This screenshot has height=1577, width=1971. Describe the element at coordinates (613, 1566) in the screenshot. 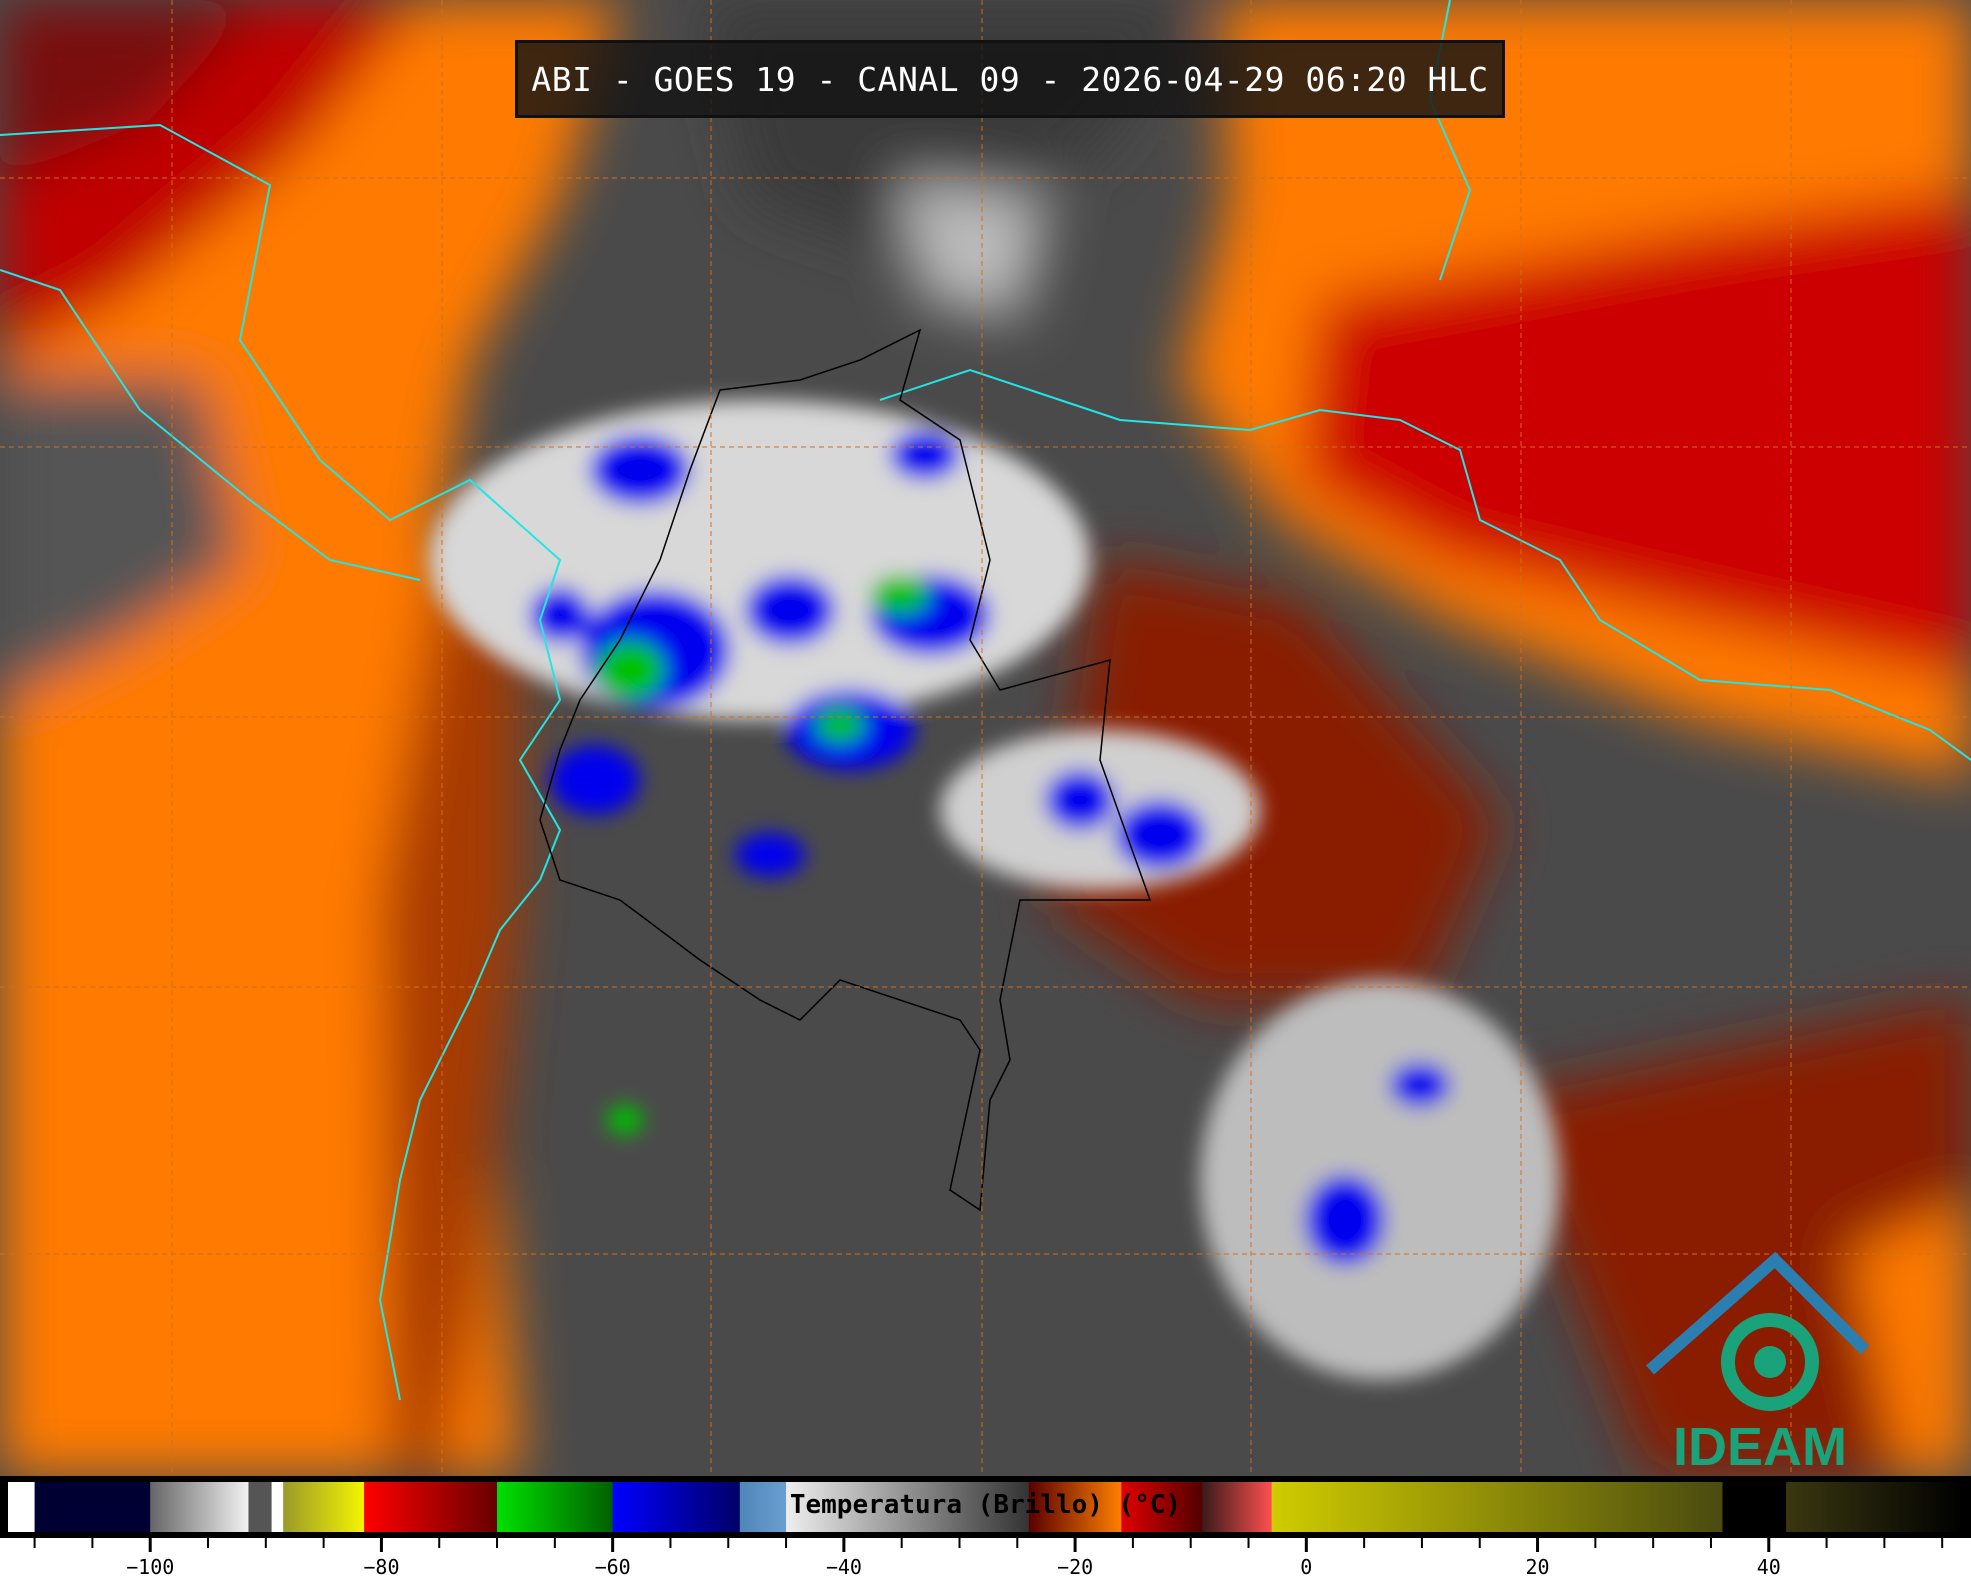

I see `tick-label: −60` at that location.